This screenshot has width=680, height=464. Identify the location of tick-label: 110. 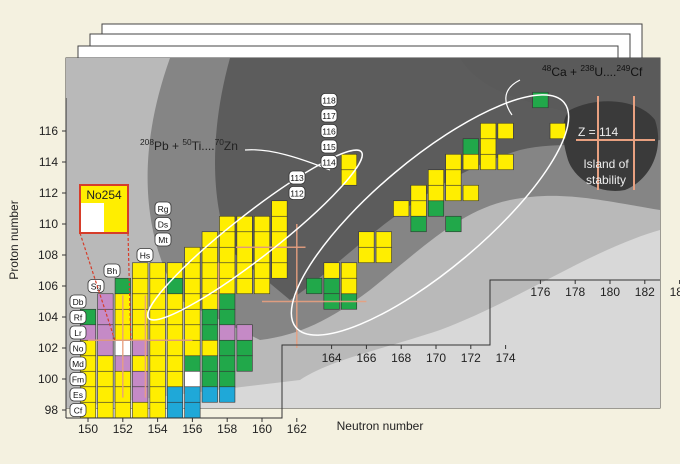
(48, 224).